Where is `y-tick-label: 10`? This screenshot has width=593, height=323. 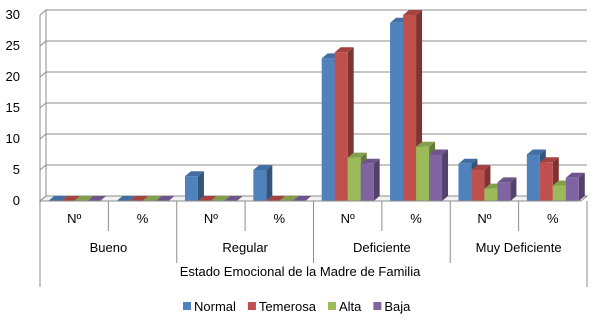
y-tick-label: 10 is located at coordinates (13, 138).